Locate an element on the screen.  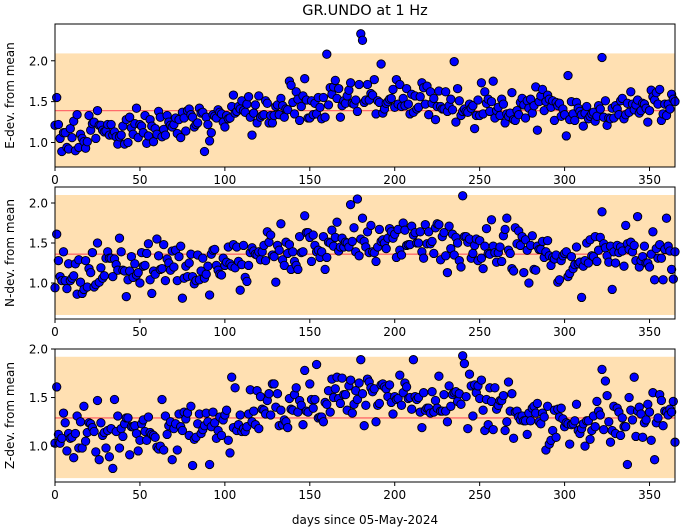
figure-title: GR.UNDO at 1 Hz is located at coordinates (365, 11).